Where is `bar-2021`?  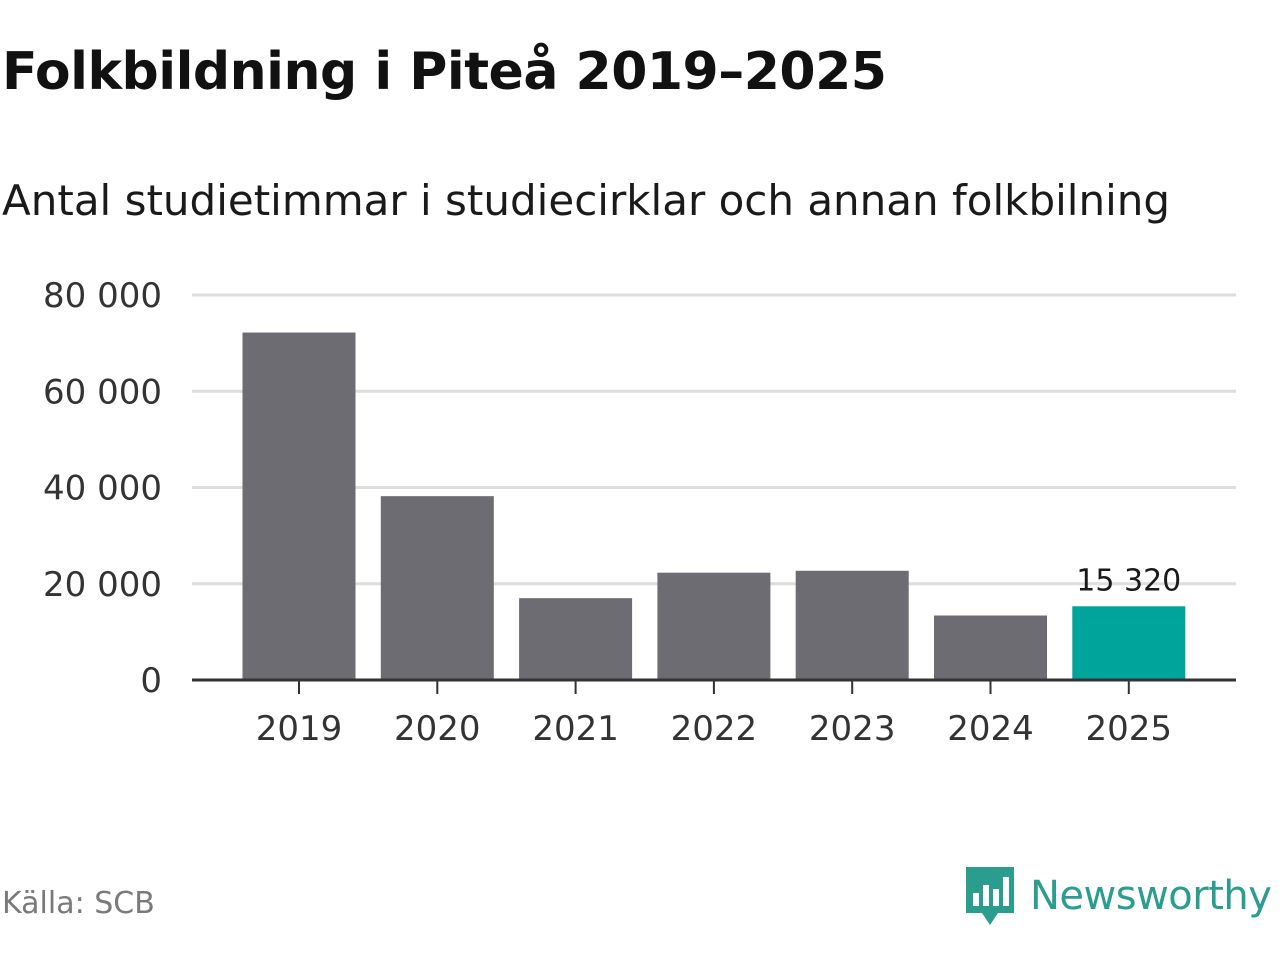 bar-2021 is located at coordinates (576, 639).